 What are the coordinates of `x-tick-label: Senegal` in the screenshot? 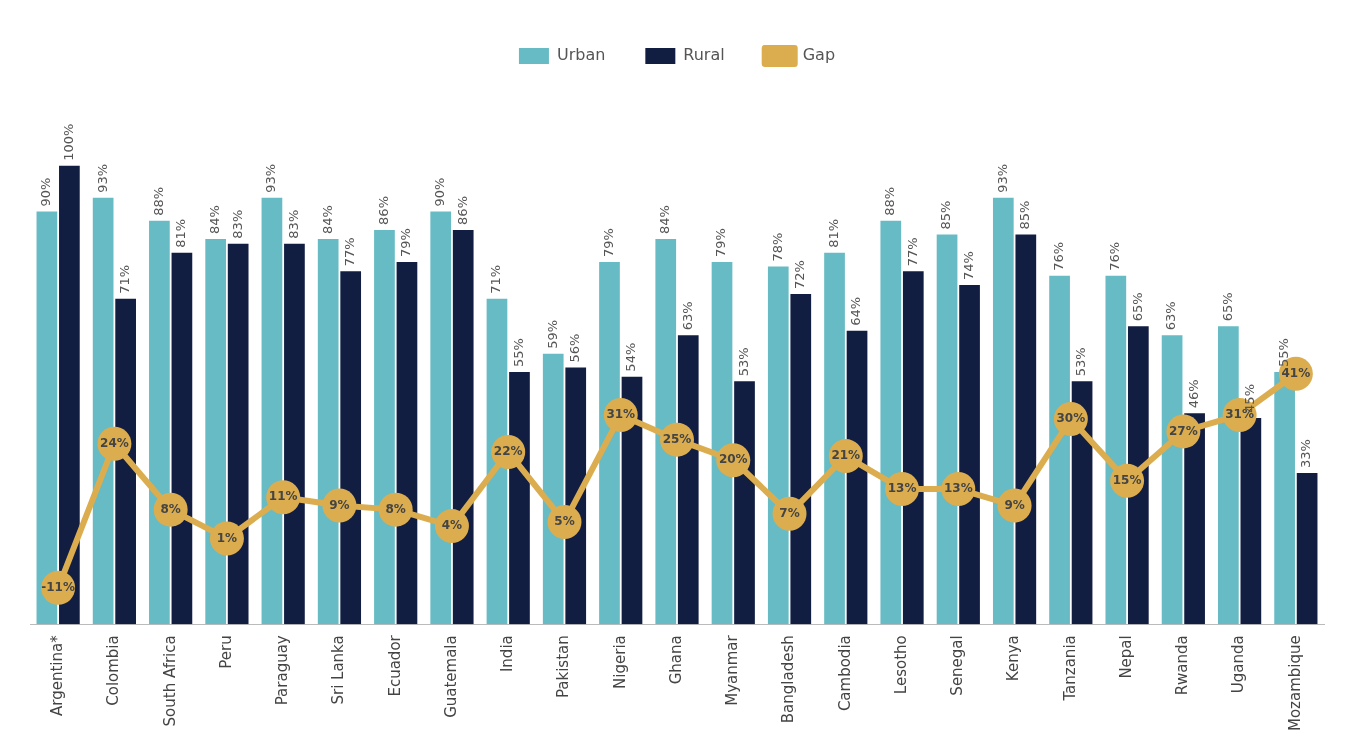 It's located at (957, 665).